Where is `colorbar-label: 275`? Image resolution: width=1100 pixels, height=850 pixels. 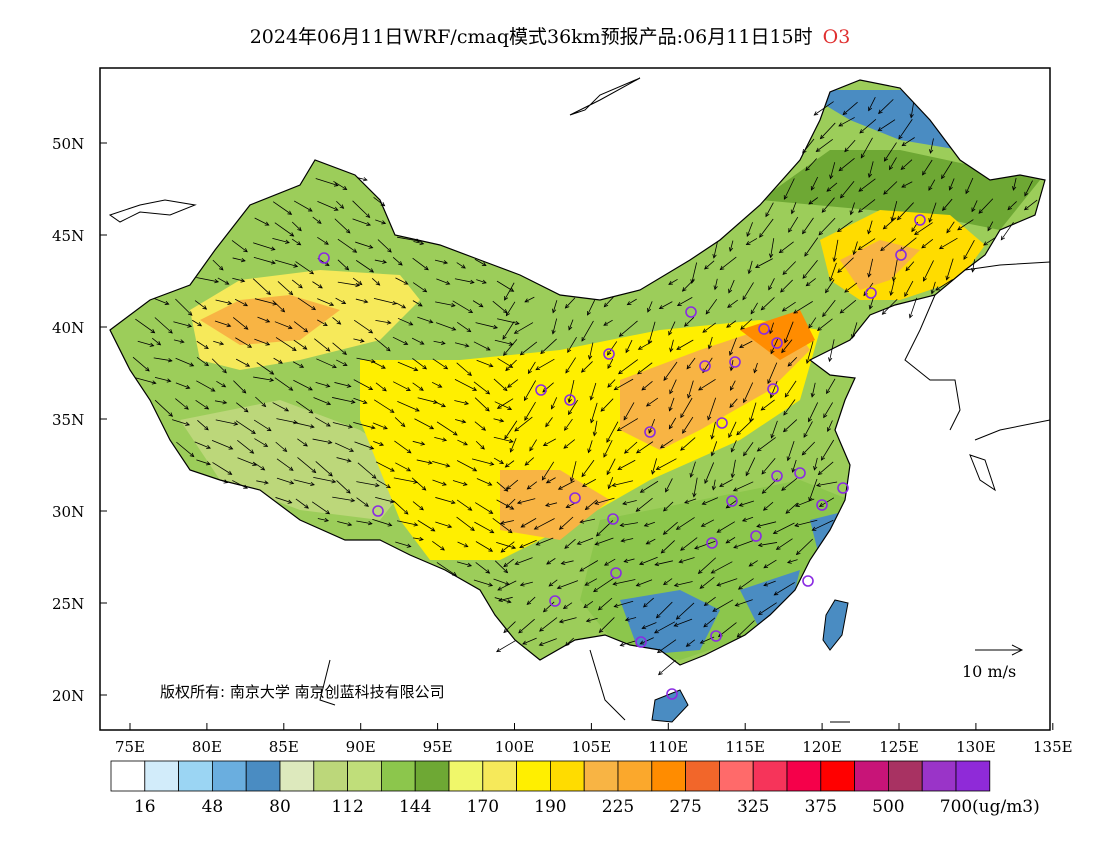 colorbar-label: 275 is located at coordinates (685, 807).